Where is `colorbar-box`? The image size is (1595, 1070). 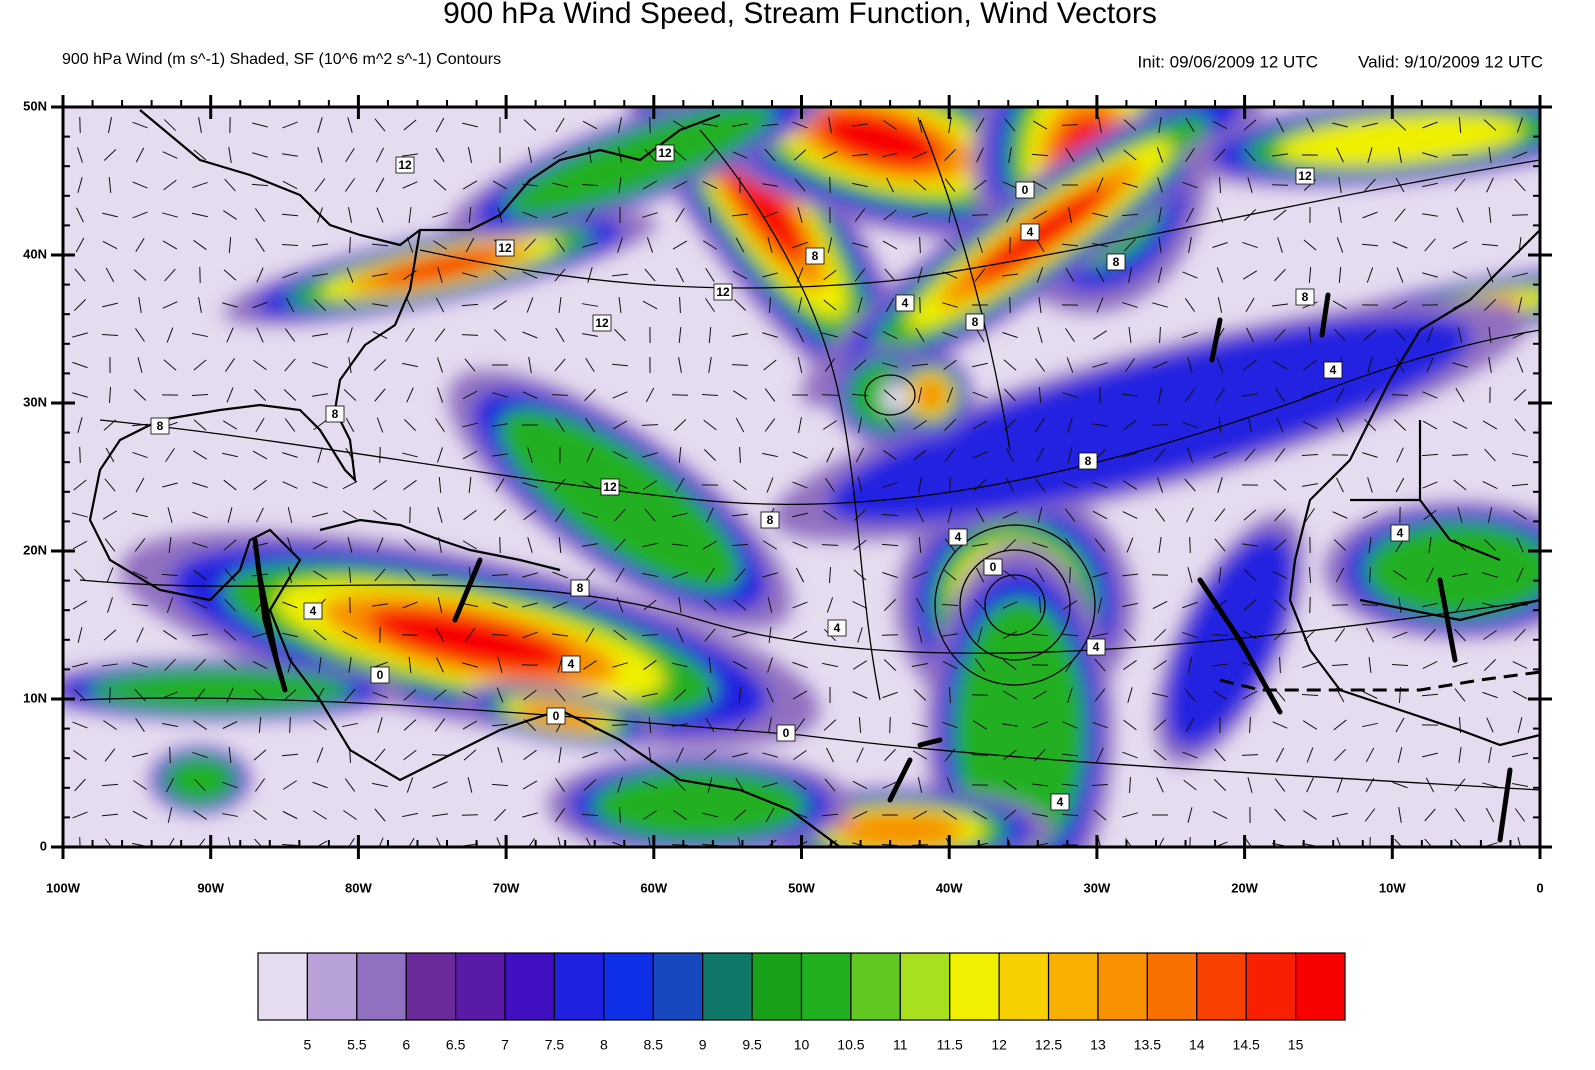 colorbar-box is located at coordinates (332, 986).